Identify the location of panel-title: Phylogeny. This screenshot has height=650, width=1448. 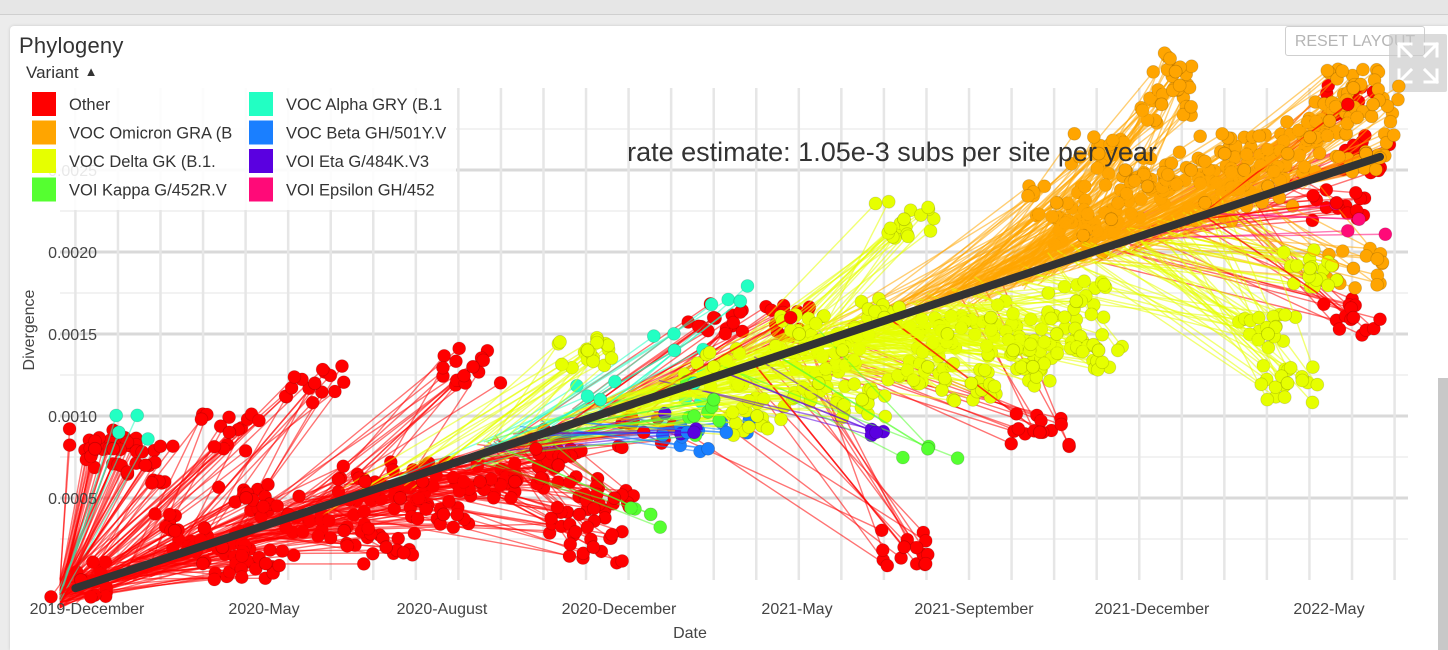
(71, 45).